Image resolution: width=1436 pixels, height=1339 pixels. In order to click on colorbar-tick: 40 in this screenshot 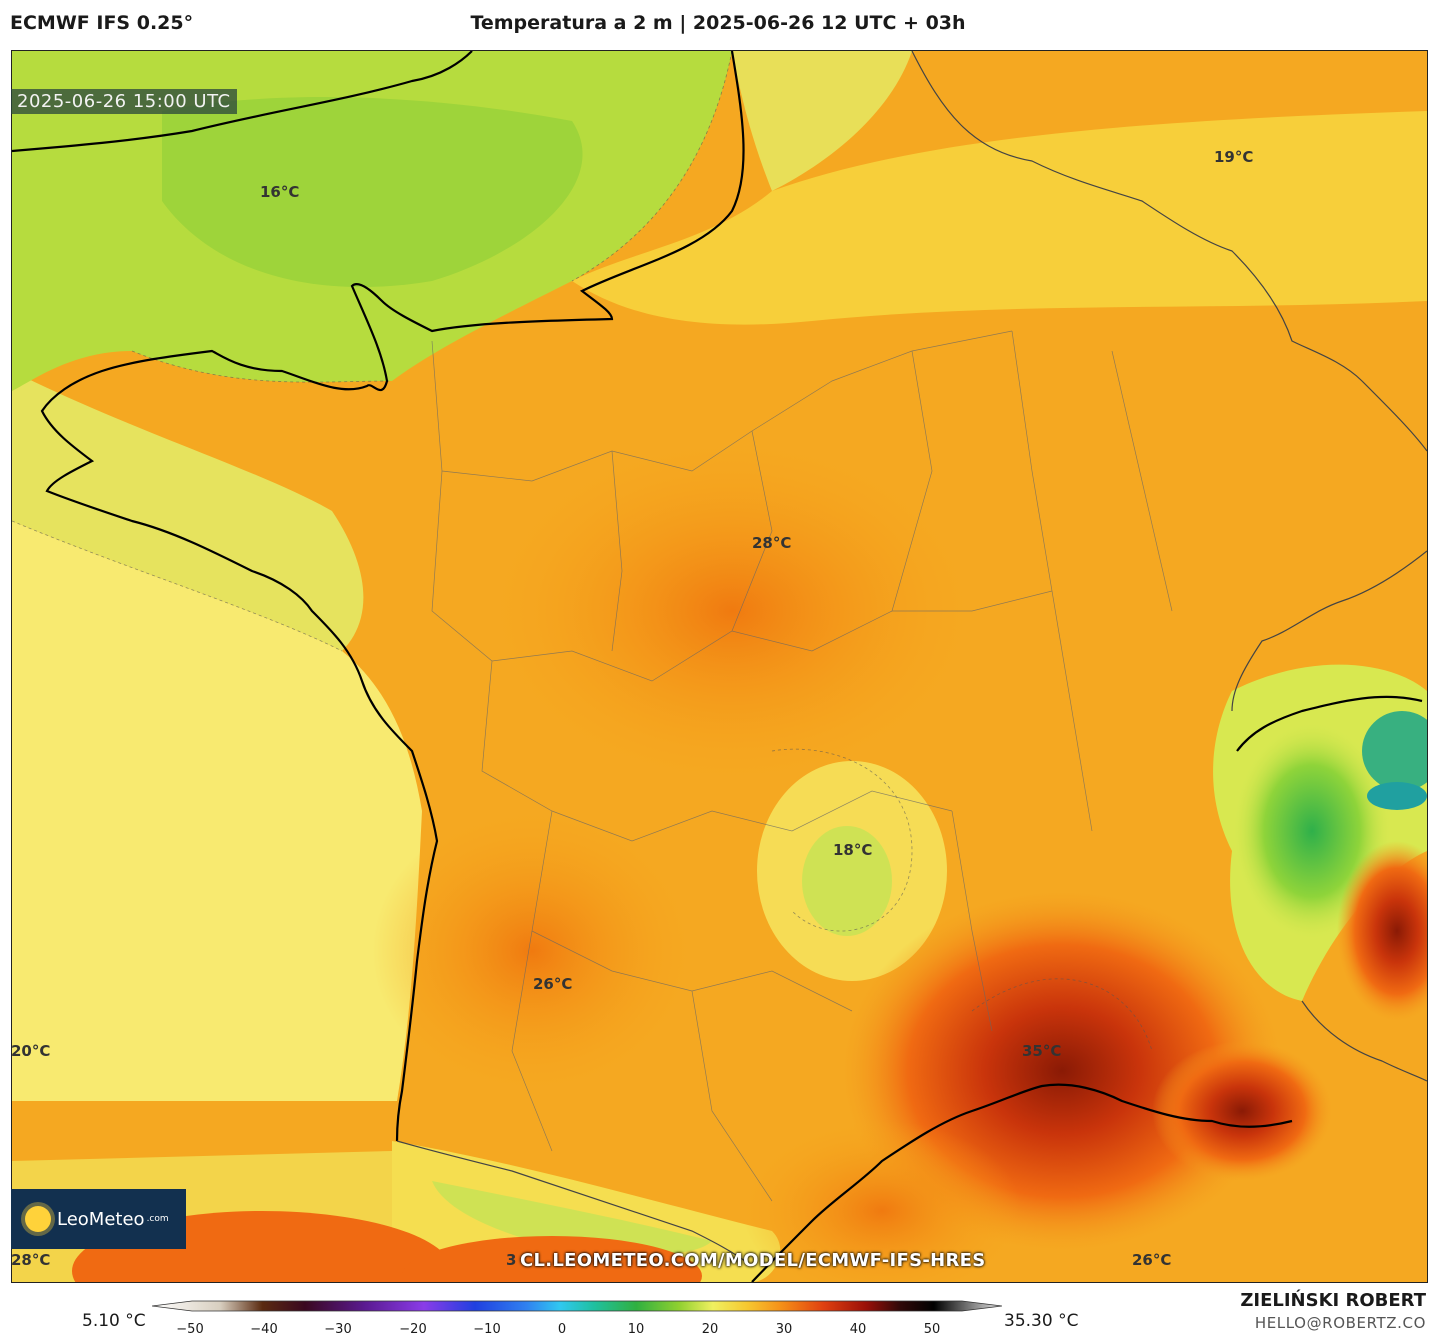, I will do `click(858, 1329)`.